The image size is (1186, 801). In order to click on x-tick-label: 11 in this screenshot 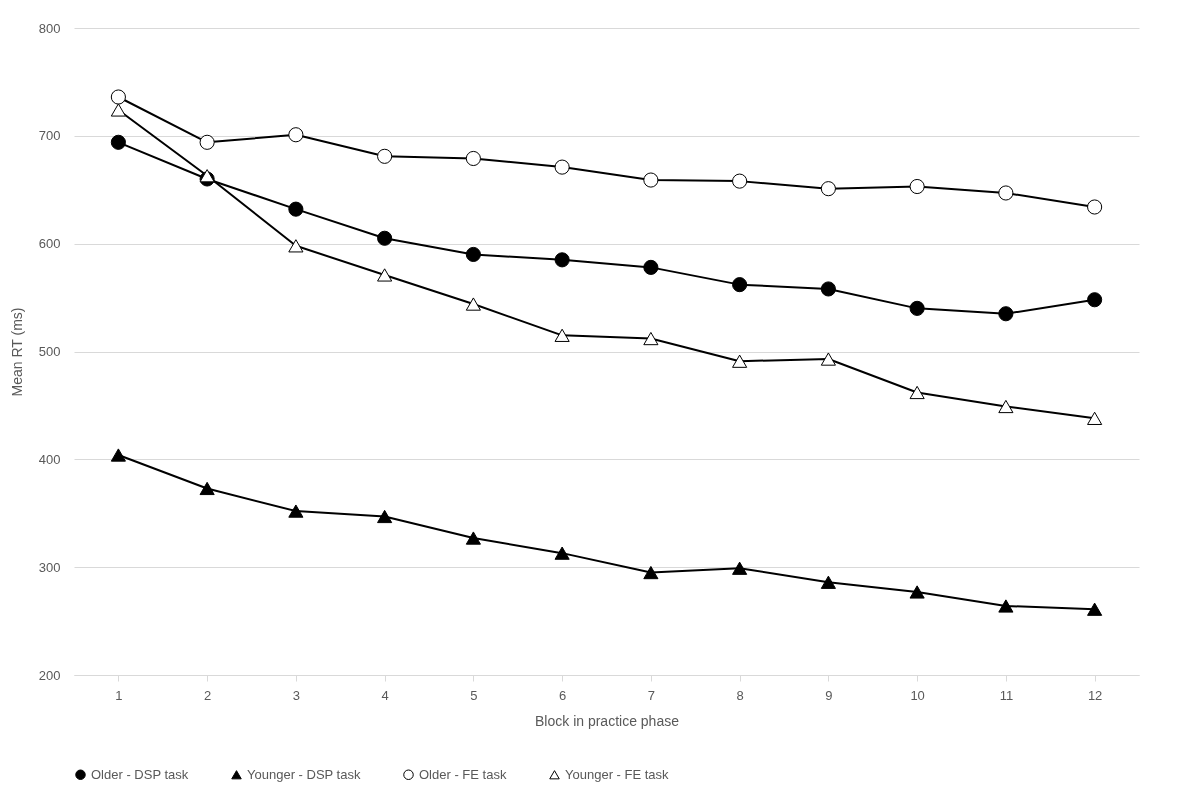, I will do `click(1006, 695)`.